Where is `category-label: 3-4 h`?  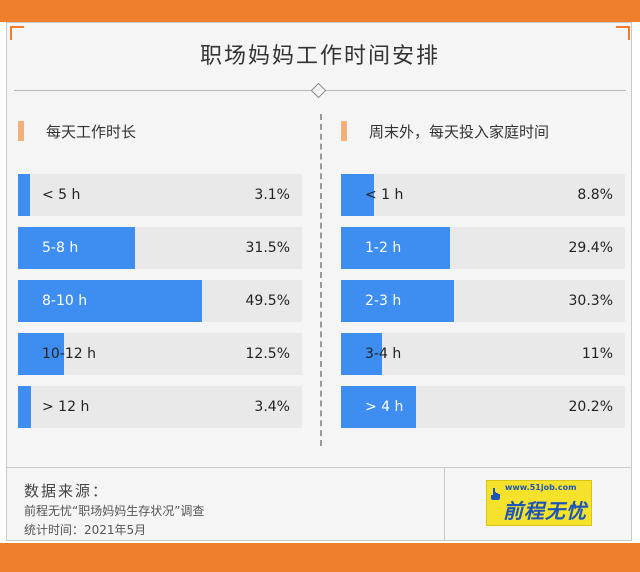 category-label: 3-4 h is located at coordinates (383, 354).